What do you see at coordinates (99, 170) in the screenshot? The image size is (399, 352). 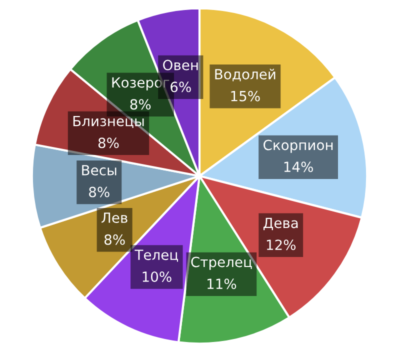 I see `slice-label: Весы` at bounding box center [99, 170].